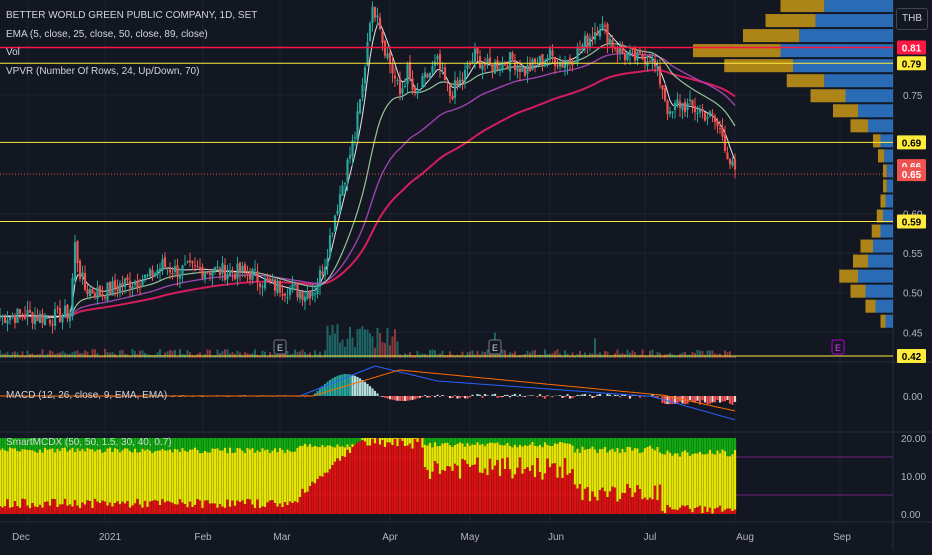  Describe the element at coordinates (89, 442) in the screenshot. I see `smartmcdx-legend: SmartMCDX (50, 50, 1.5, 30, 40, 0.7)` at that location.